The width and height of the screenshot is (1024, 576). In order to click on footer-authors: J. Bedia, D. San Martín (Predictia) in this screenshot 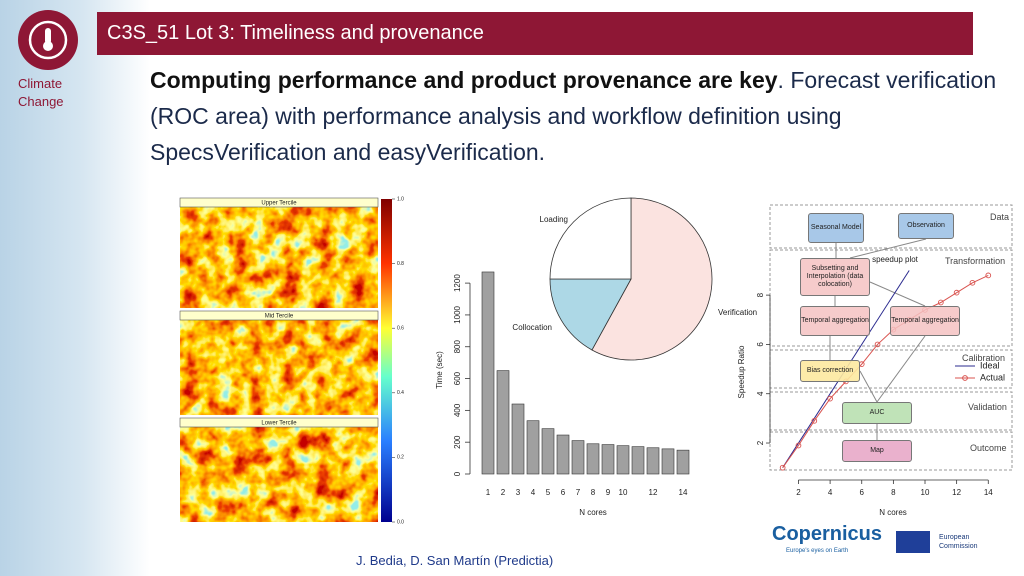, I will do `click(455, 560)`.